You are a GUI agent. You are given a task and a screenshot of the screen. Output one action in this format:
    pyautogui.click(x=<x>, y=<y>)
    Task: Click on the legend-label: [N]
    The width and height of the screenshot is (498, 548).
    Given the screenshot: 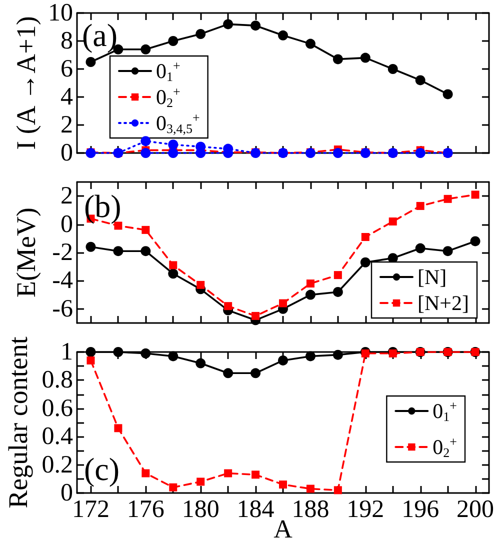 What is the action you would take?
    pyautogui.click(x=432, y=277)
    